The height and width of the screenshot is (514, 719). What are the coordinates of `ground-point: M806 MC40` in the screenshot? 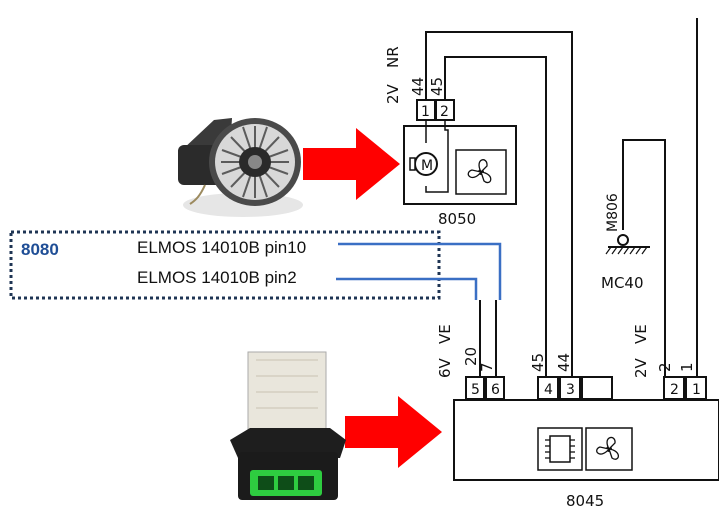 It's located at (625, 242).